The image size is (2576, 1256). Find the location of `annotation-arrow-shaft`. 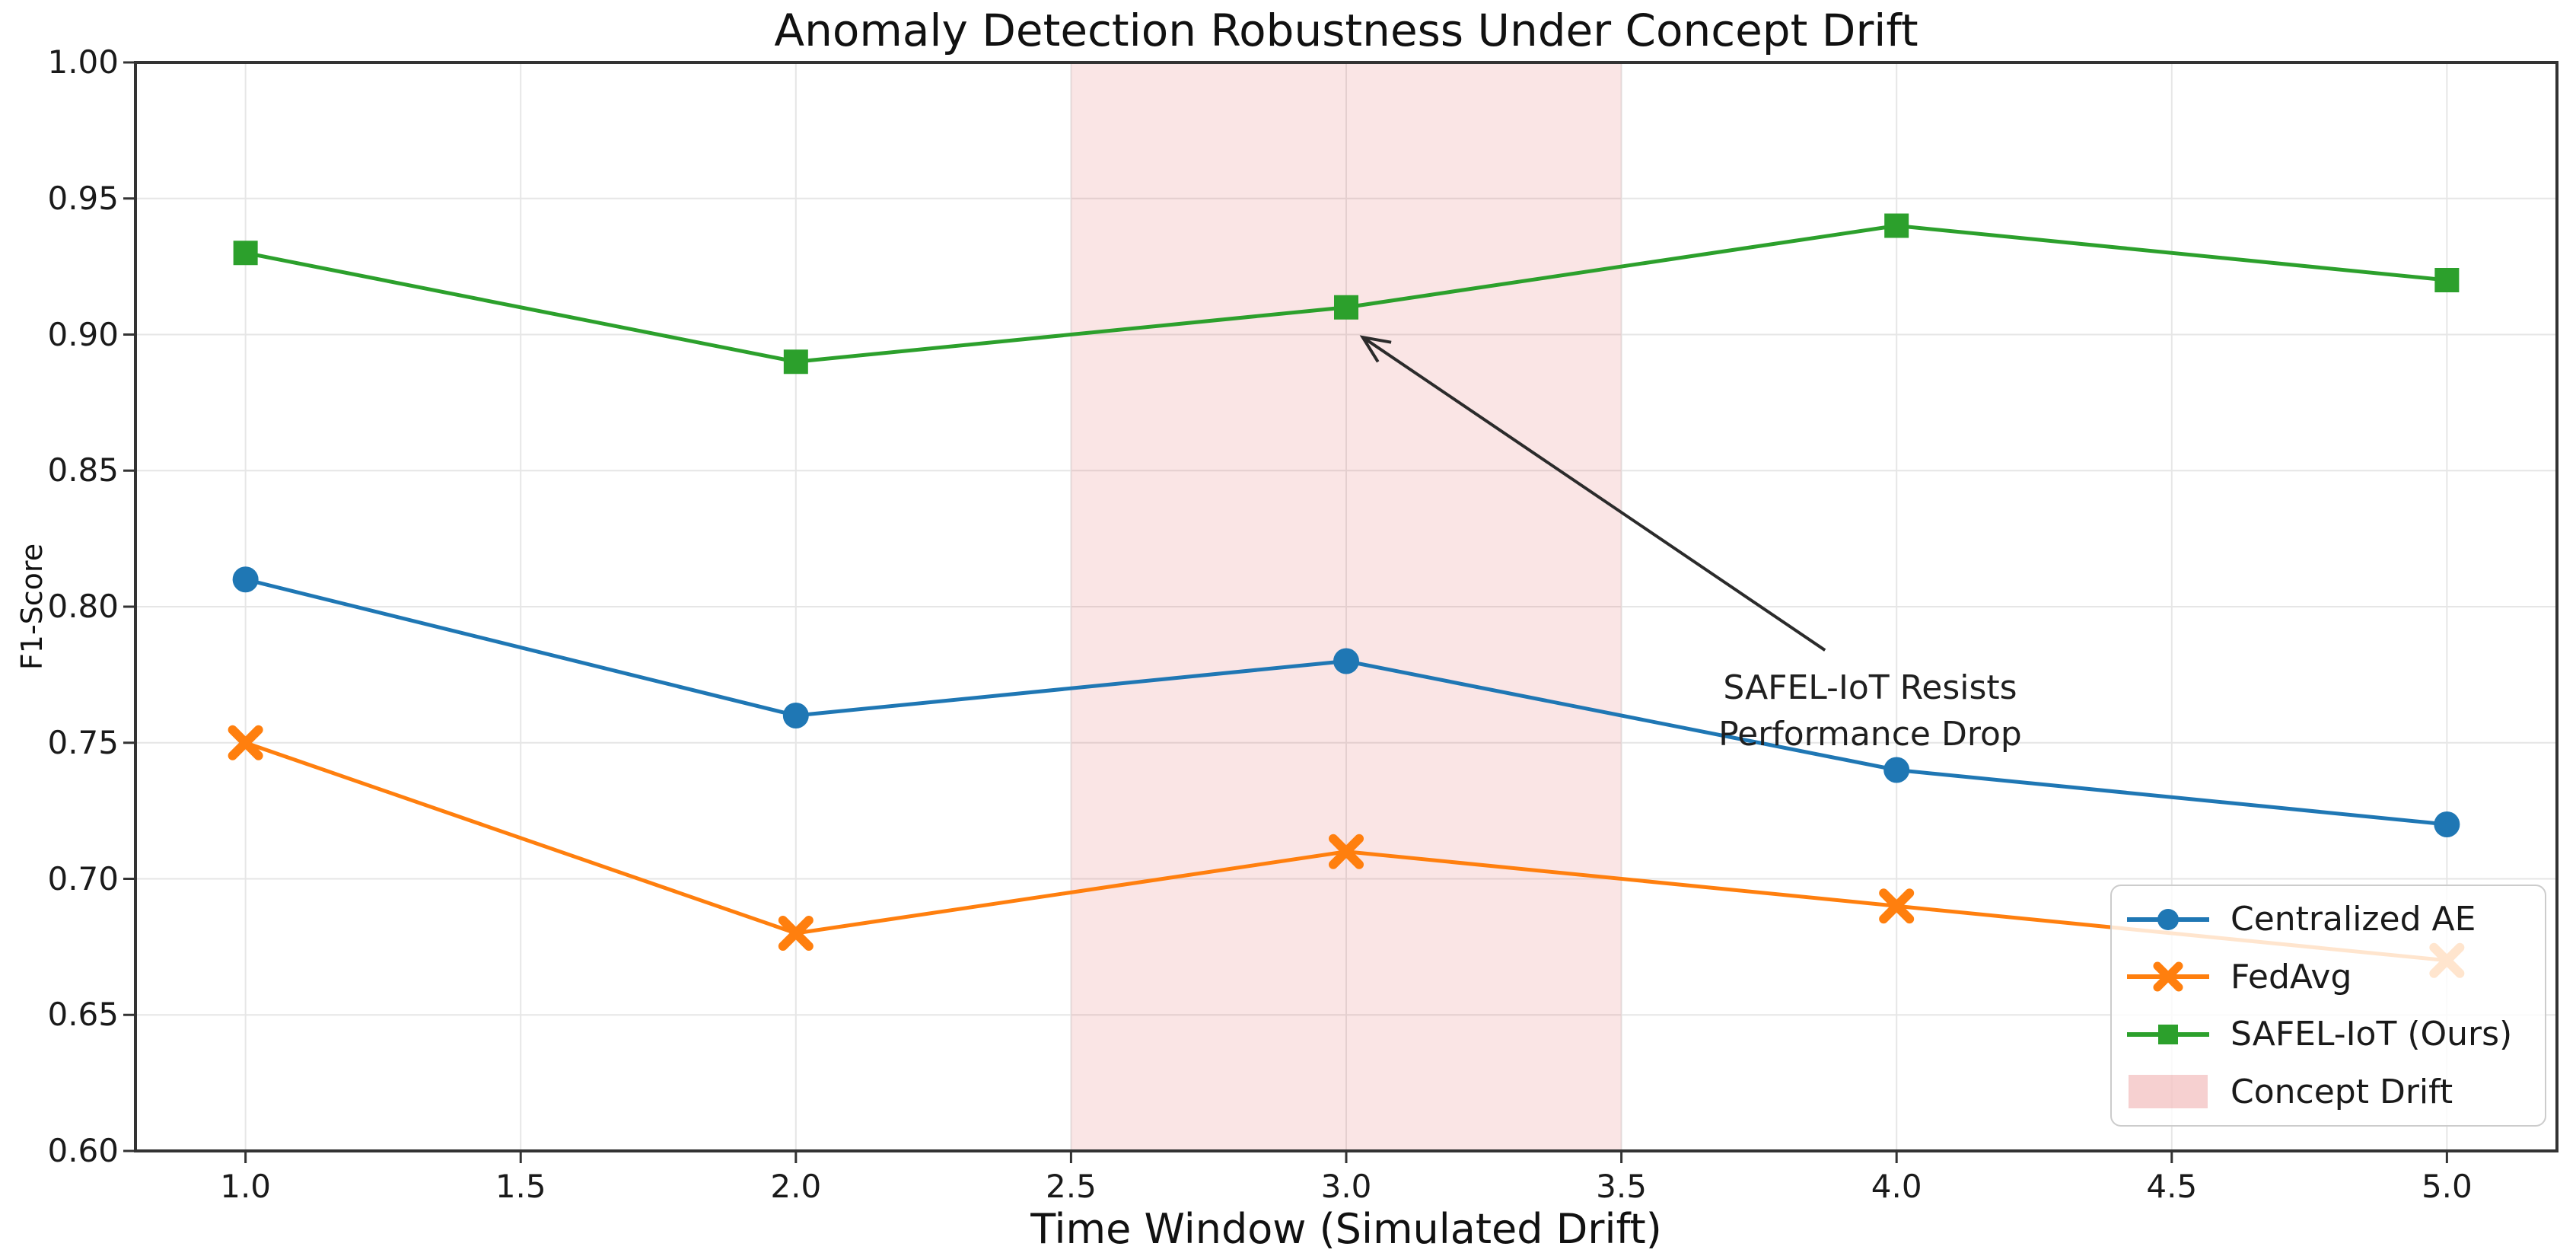

annotation-arrow-shaft is located at coordinates (1593, 494).